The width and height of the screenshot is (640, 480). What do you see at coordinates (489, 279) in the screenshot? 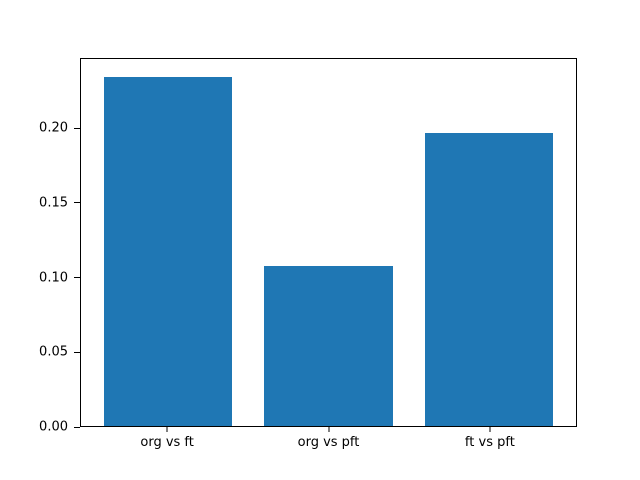
I see `bar-ft-vs-pft` at bounding box center [489, 279].